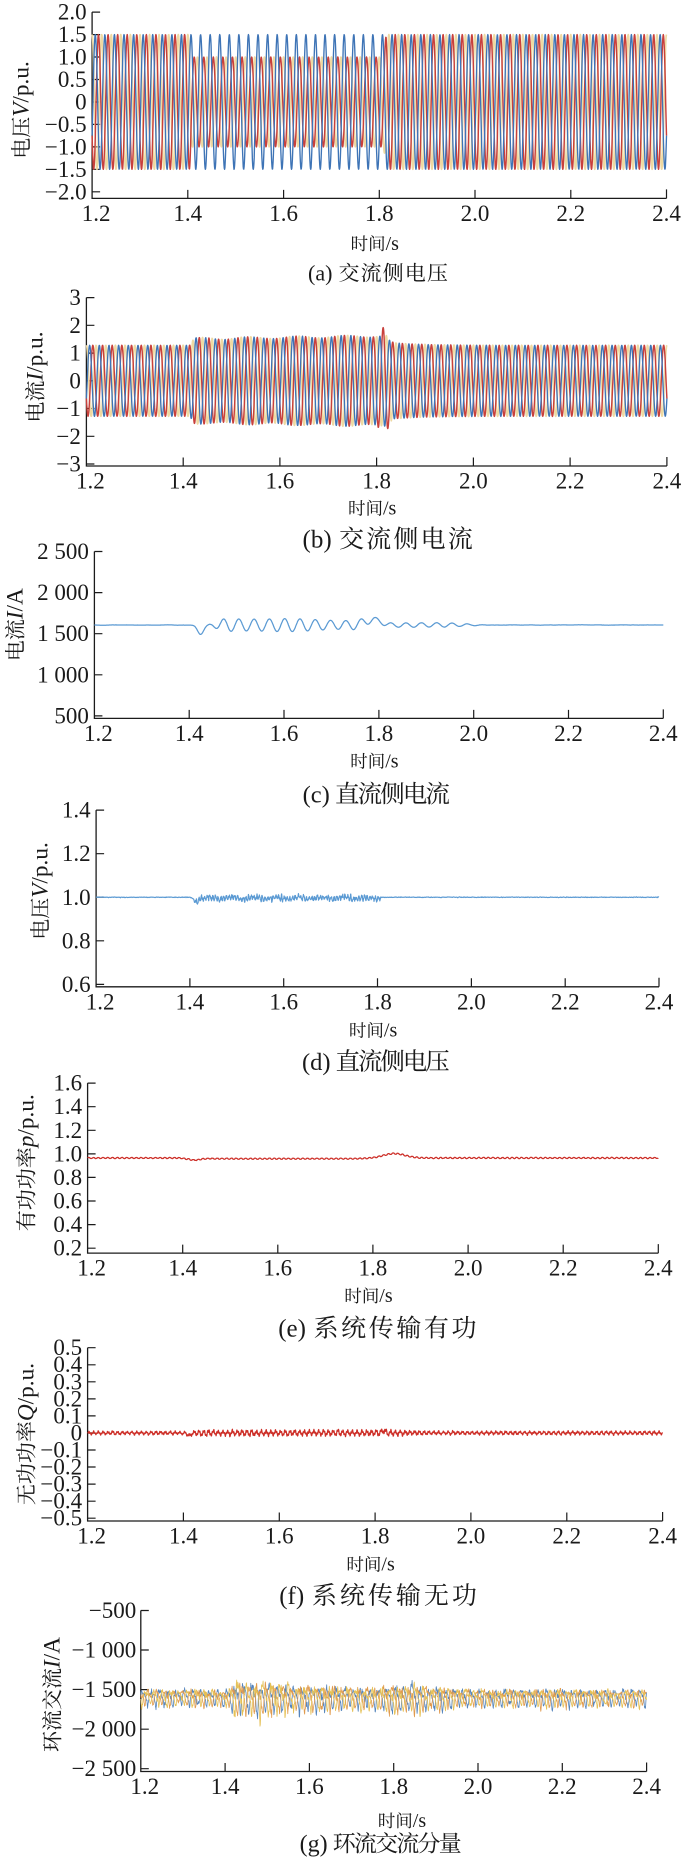 The image size is (700, 1861). What do you see at coordinates (317, 540) in the screenshot?
I see `svg-text: (b)` at bounding box center [317, 540].